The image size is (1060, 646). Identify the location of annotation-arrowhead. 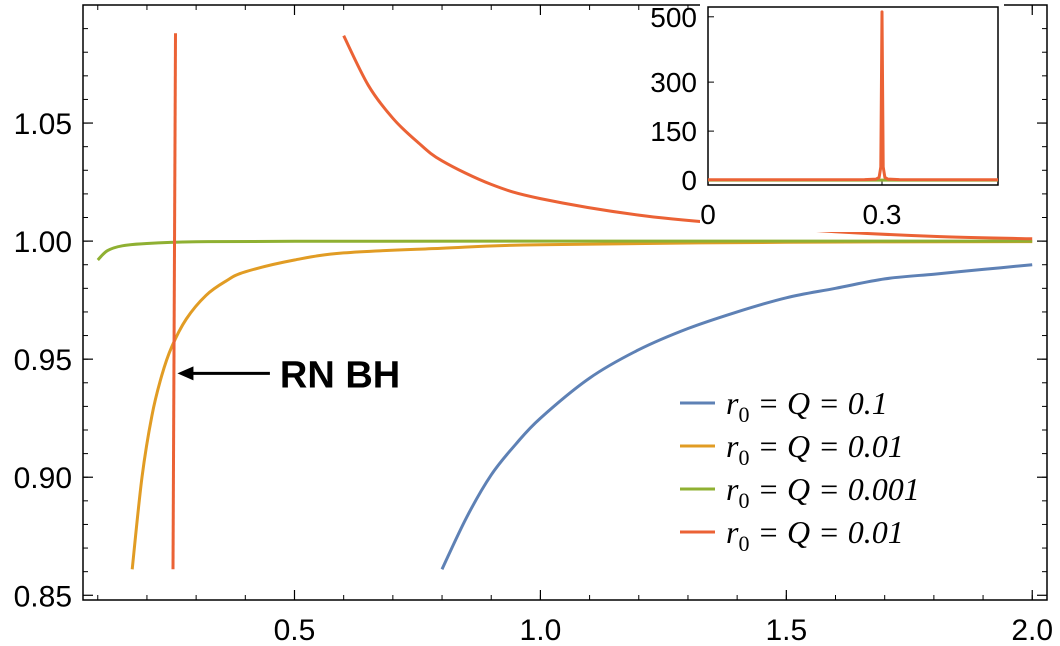
(185, 373).